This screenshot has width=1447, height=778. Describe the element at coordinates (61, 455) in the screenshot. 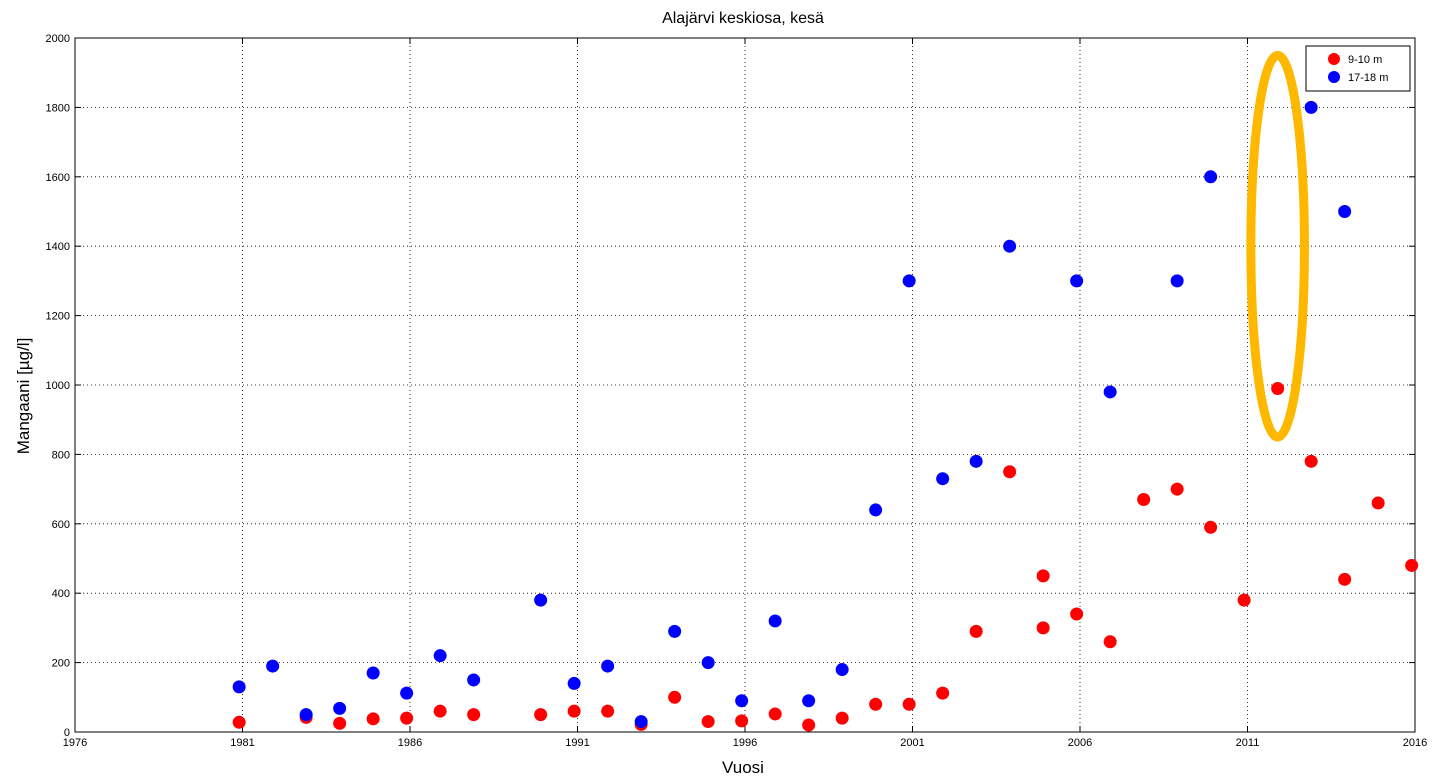

I see `y-tick-label: 800` at that location.